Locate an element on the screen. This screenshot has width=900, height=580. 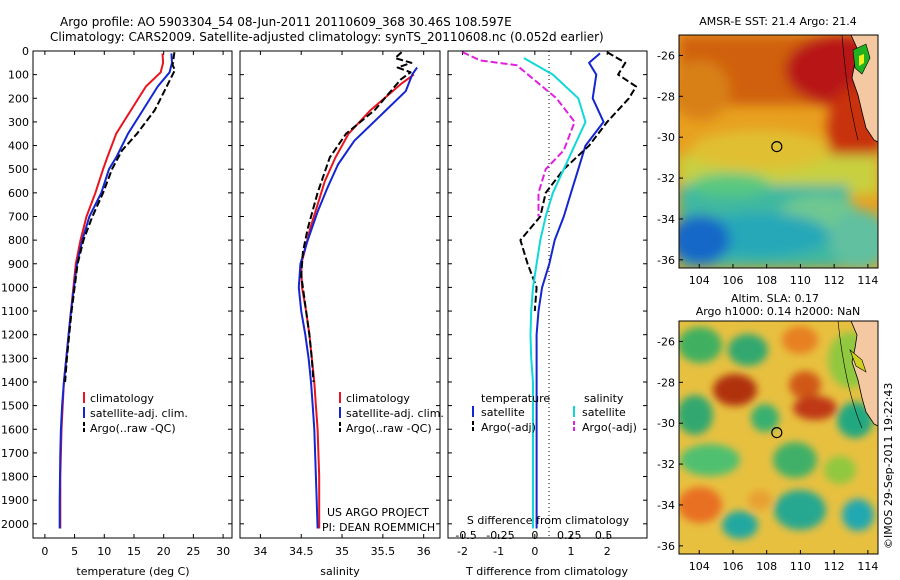
sst-map-frame is located at coordinates (778, 151).